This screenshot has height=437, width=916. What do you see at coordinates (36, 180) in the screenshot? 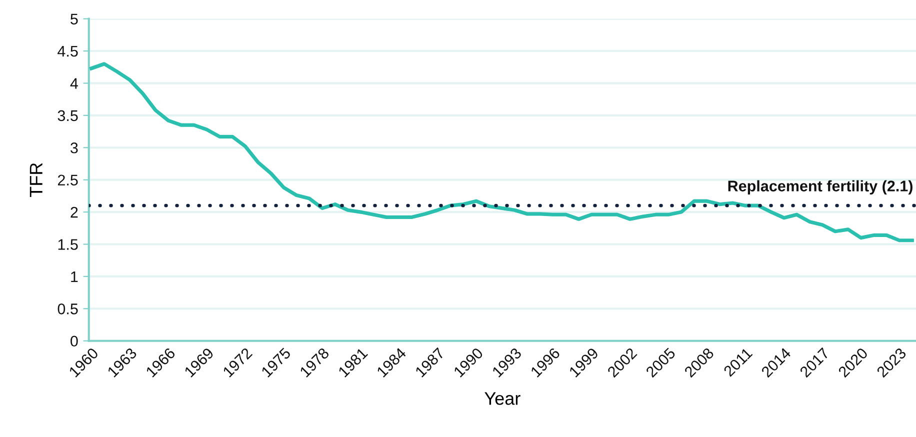
I see `y-axis-title: TFR` at bounding box center [36, 180].